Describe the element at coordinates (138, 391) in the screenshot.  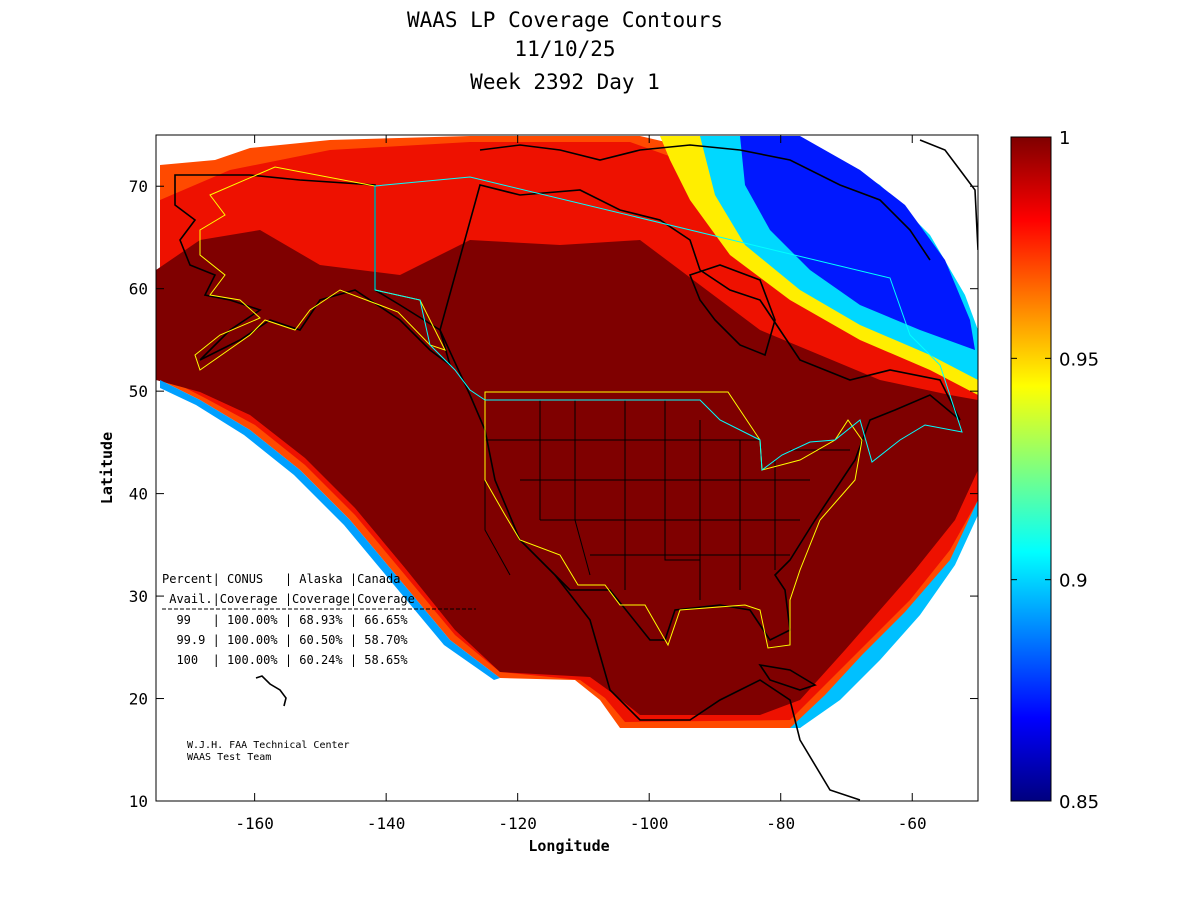
I see `y-tick-label: 50` at that location.